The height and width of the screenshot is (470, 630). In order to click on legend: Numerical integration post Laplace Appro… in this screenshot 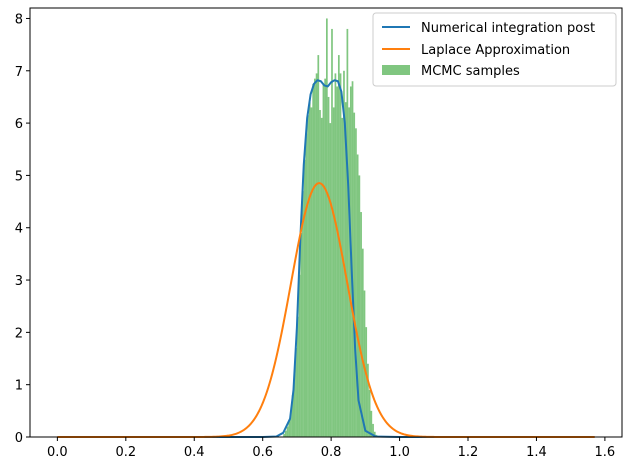, I will do `click(494, 49)`.